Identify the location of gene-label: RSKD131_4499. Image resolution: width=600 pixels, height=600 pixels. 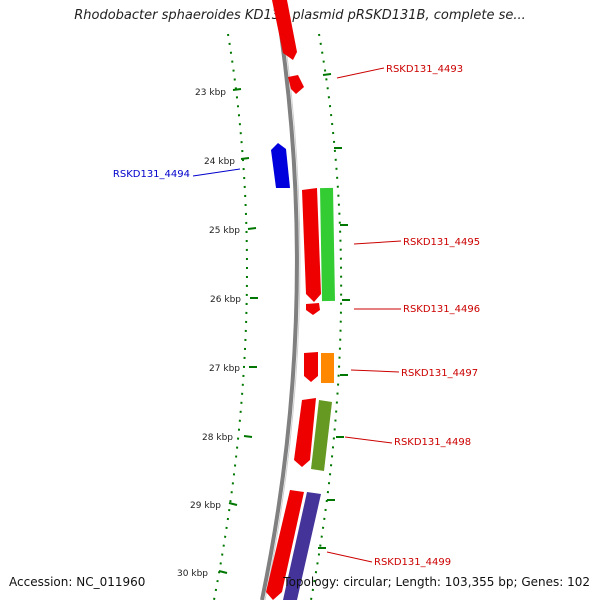
(412, 562).